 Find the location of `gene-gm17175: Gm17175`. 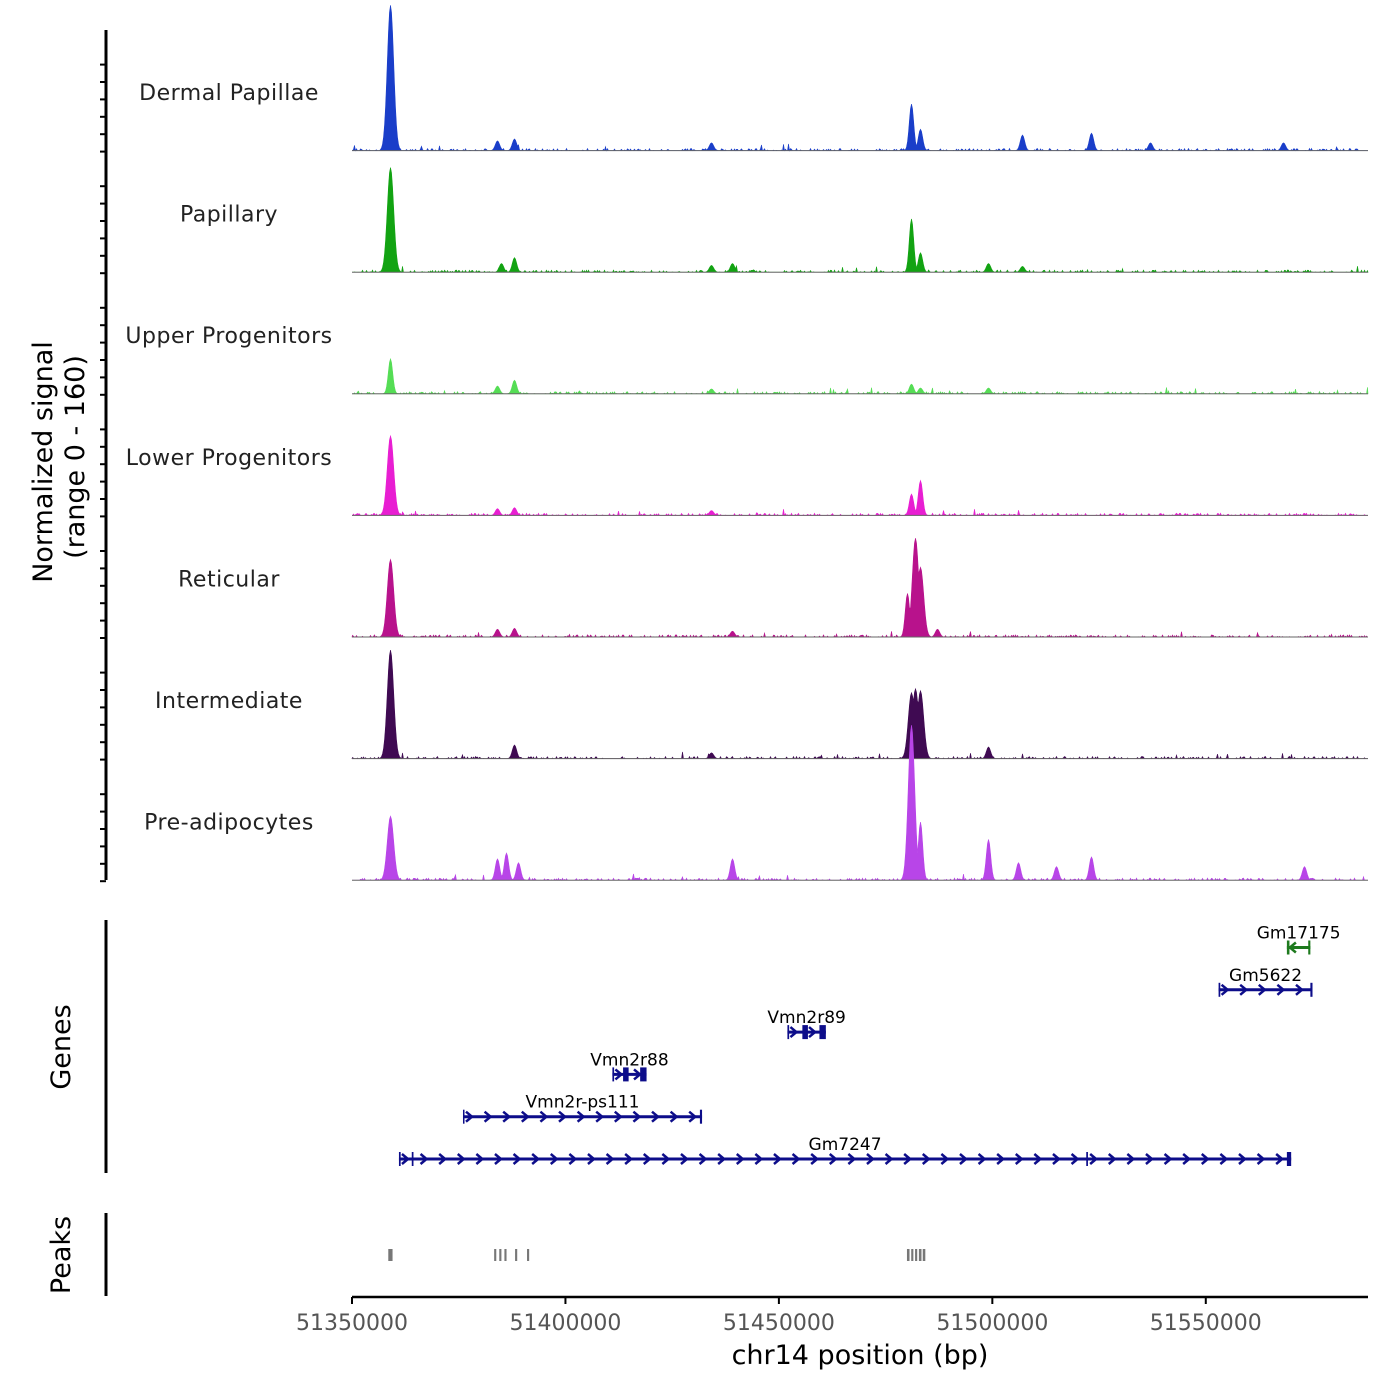

gene-gm17175: Gm17175 is located at coordinates (1299, 939).